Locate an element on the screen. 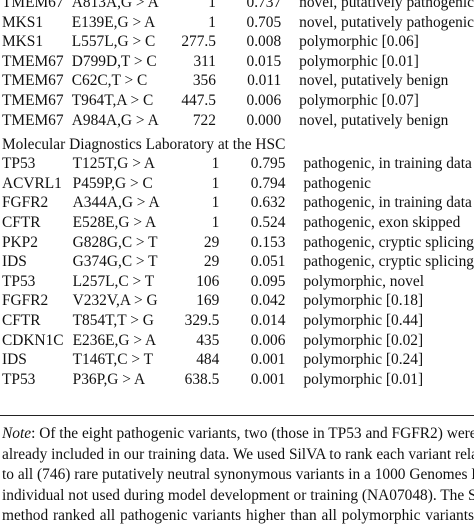 The image size is (474, 527). variant-cell: V232V,A > G is located at coordinates (115, 301).